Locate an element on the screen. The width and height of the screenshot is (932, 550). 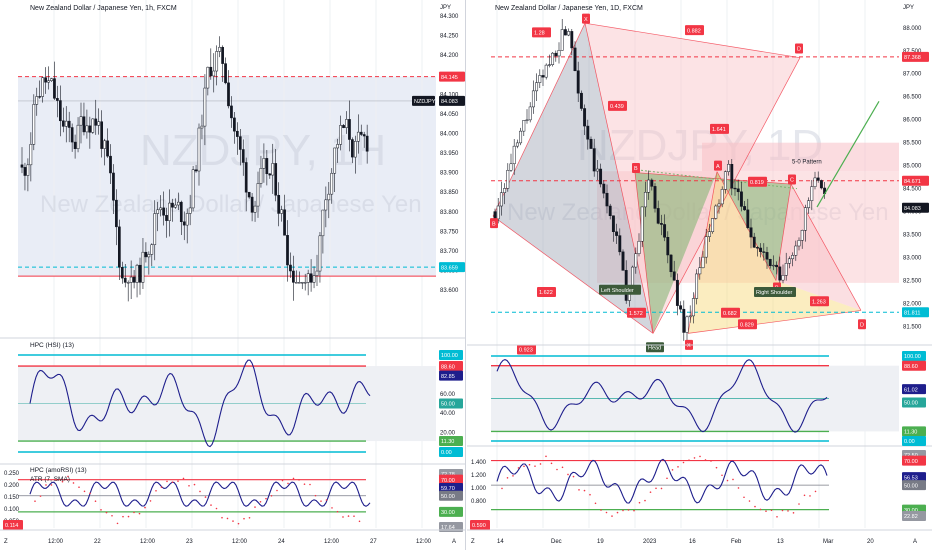
price-tick-label: 84.050 is located at coordinates (449, 115).